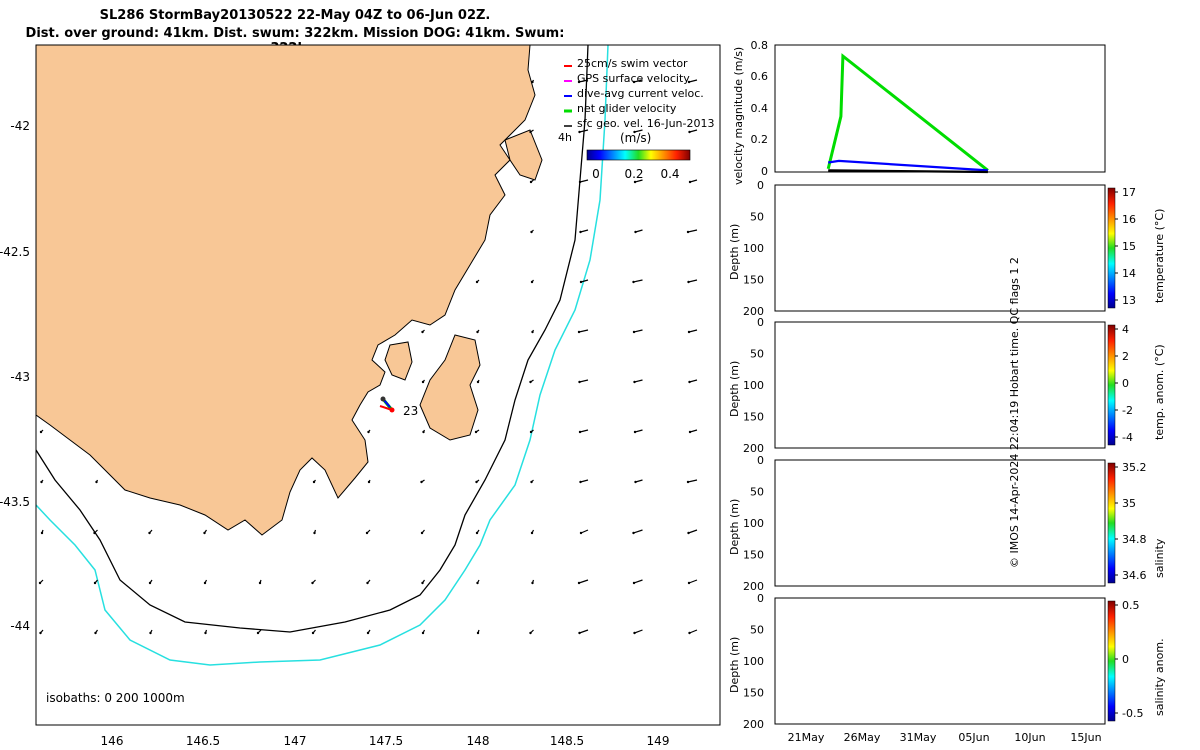  Describe the element at coordinates (112, 741) in the screenshot. I see `map-x-tick: 146` at that location.